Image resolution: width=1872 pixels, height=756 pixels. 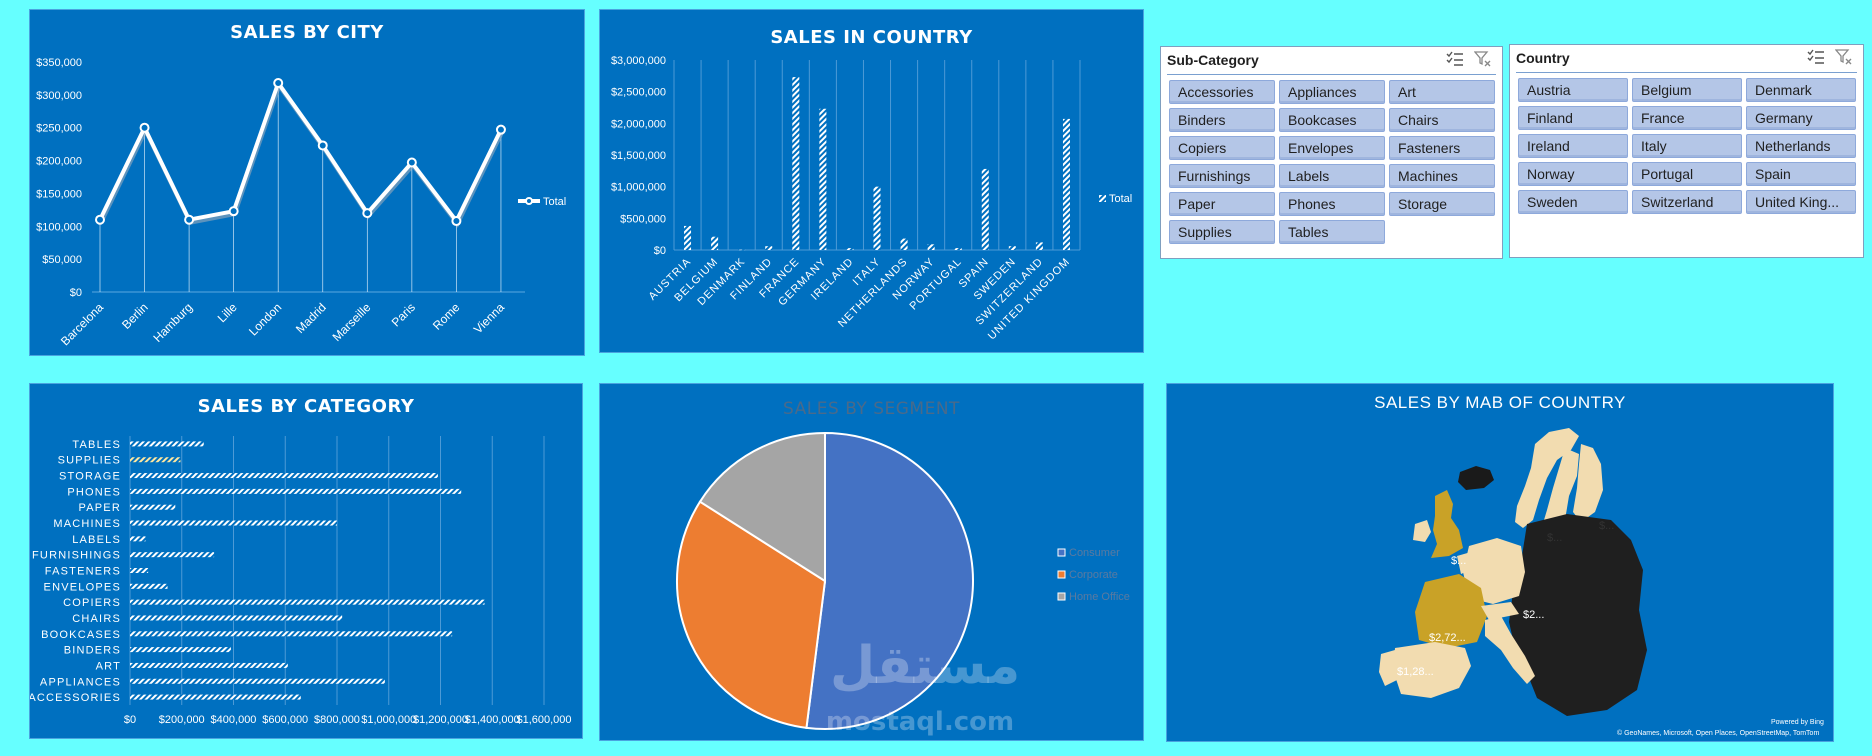 I want to click on y-tick-label: $3,000,000, so click(x=638, y=61).